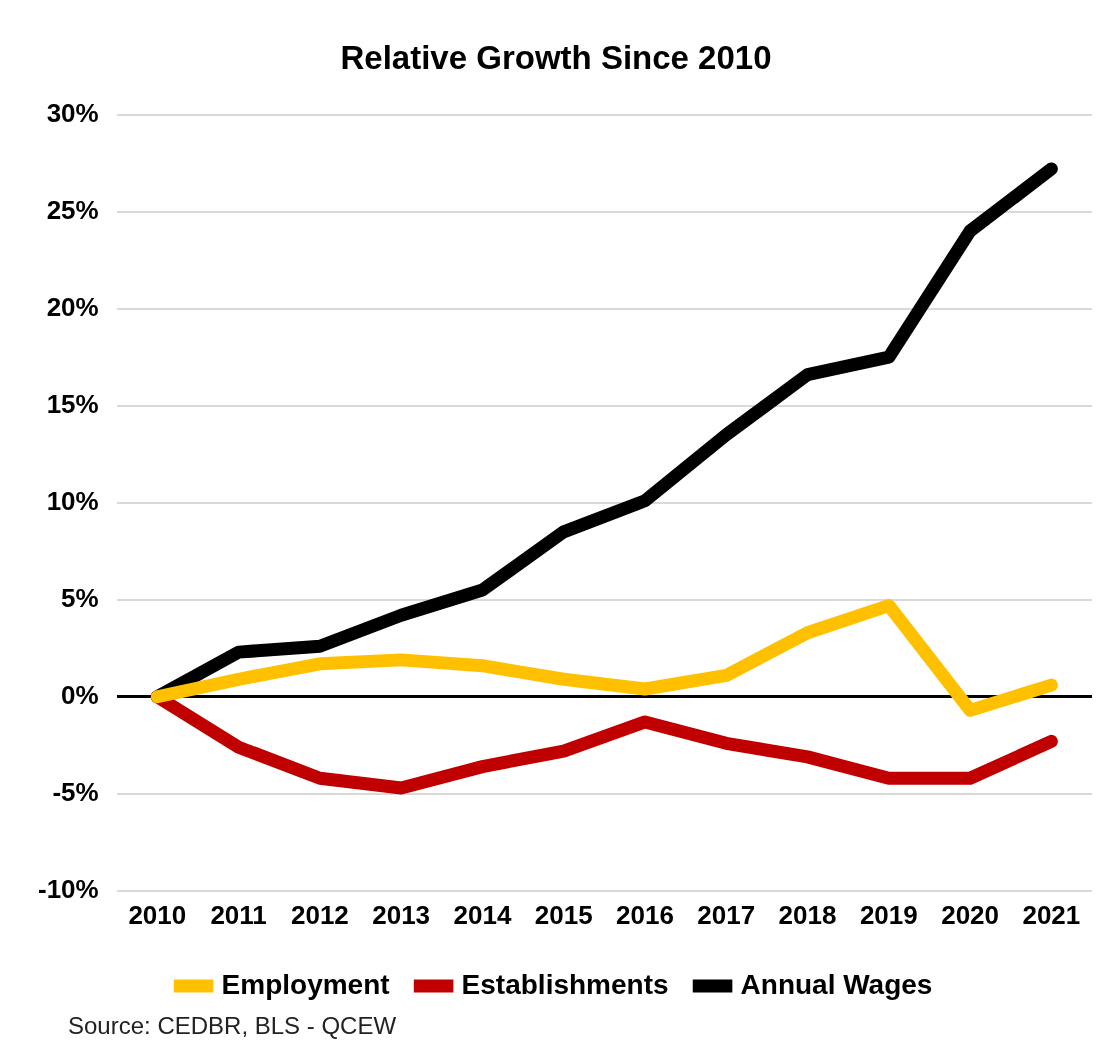 This screenshot has height=1064, width=1117. I want to click on y-tick-label: 25%, so click(72, 209).